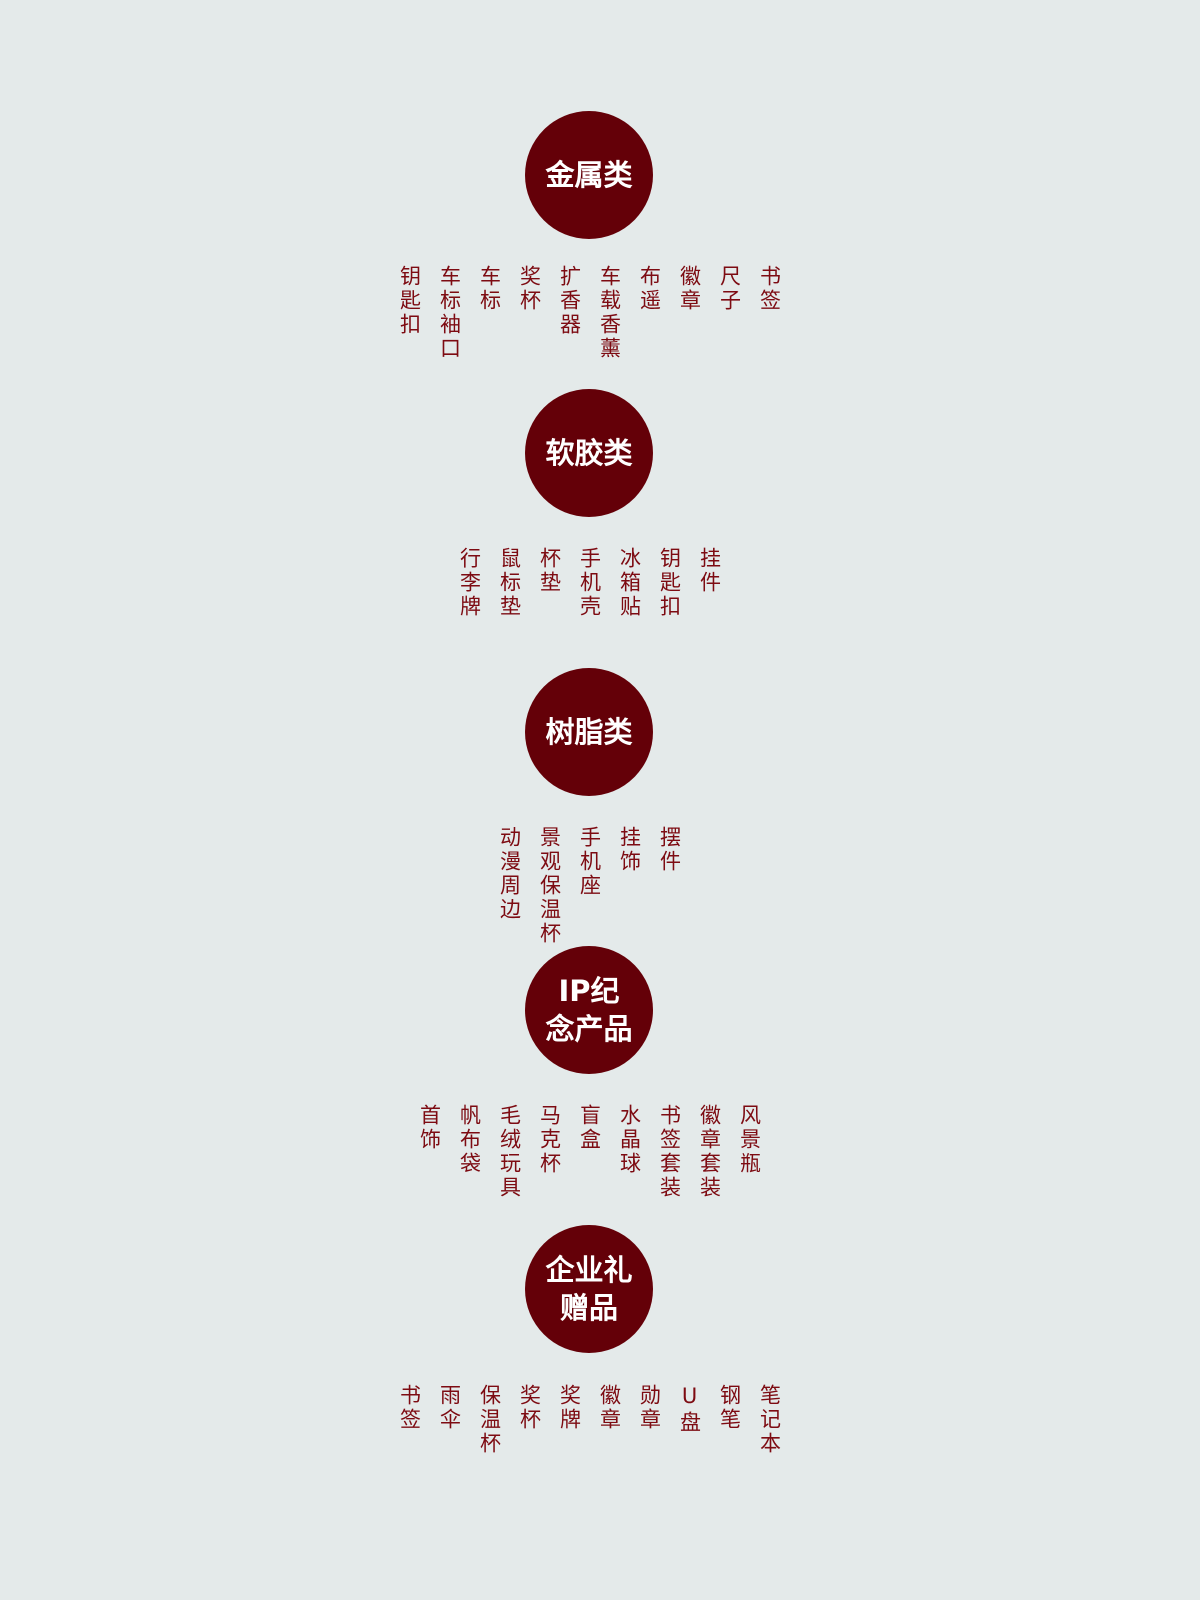  I want to click on list-item: 扩香器, so click(569, 301).